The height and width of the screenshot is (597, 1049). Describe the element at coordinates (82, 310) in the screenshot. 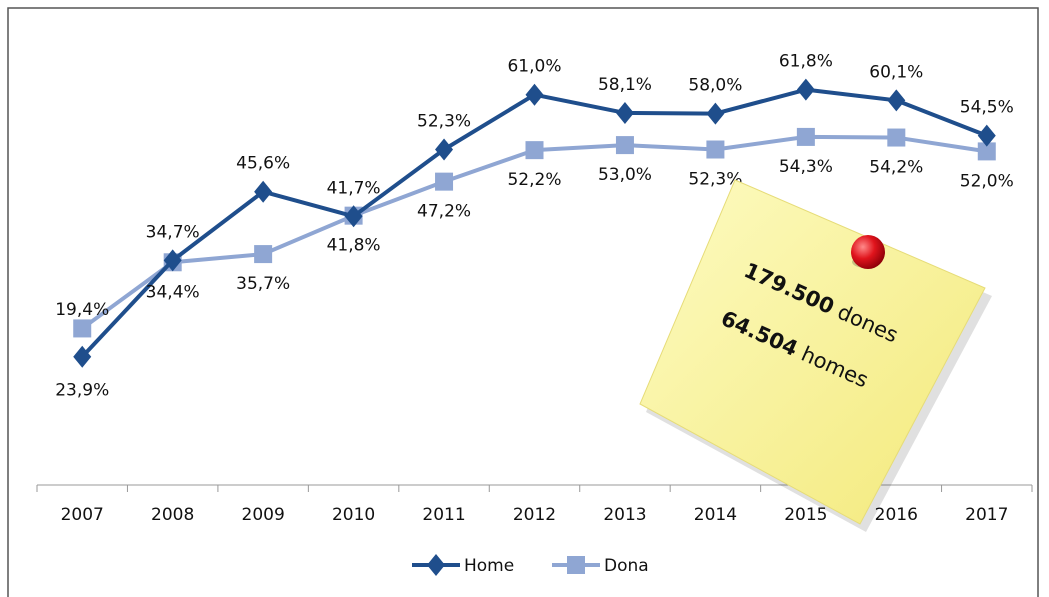

I see `data-label: 19,4%` at that location.